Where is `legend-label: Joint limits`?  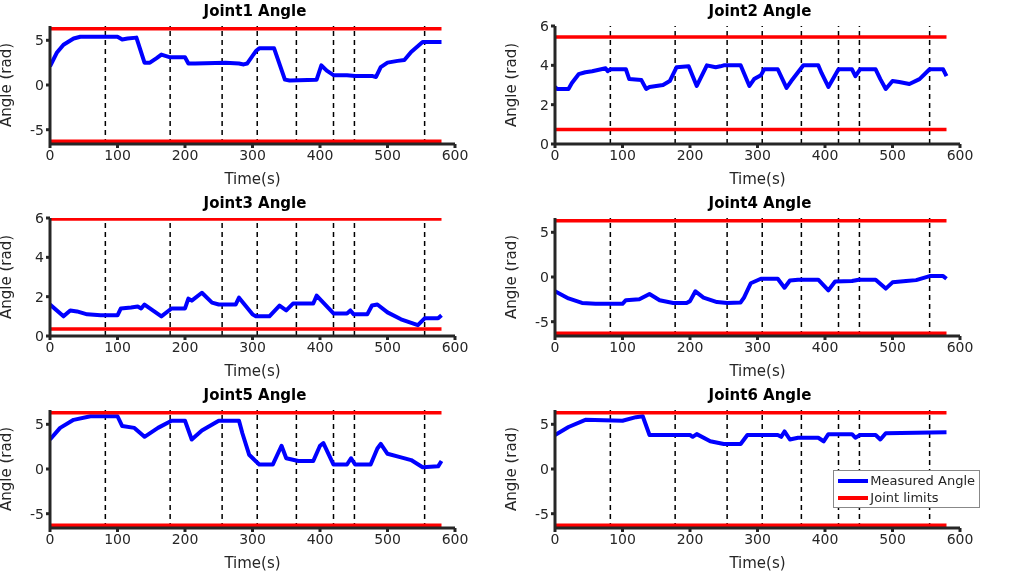
legend-label: Joint limits is located at coordinates (904, 497).